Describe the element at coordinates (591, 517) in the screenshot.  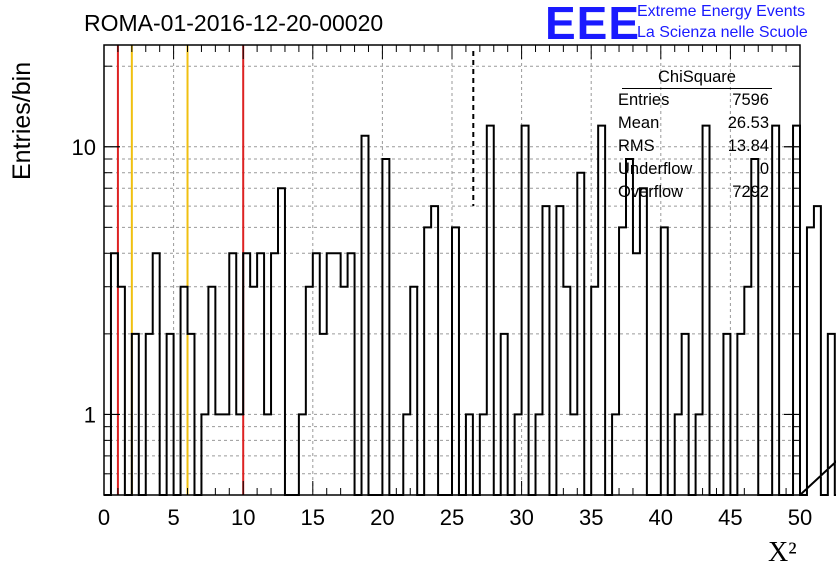
I see `x-tick-label: 35` at that location.